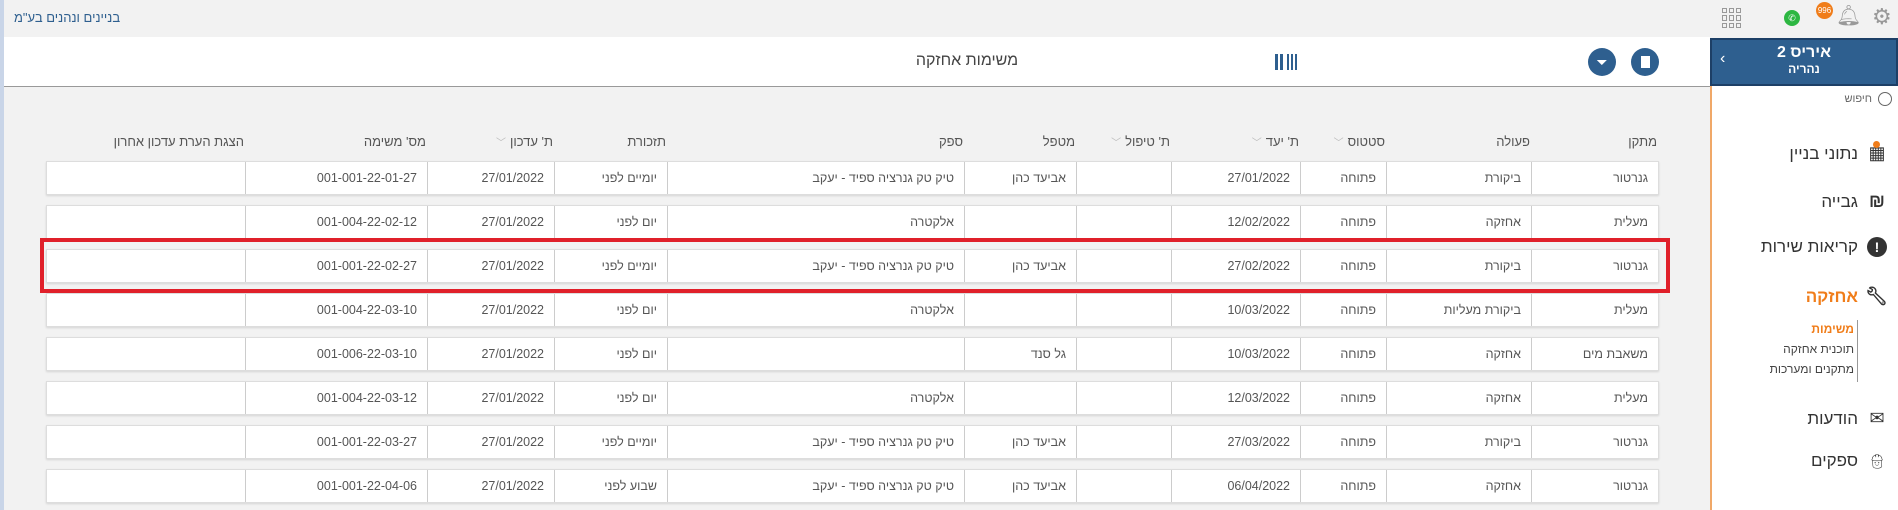  What do you see at coordinates (1732, 18) in the screenshot?
I see `apps-grid-icon` at bounding box center [1732, 18].